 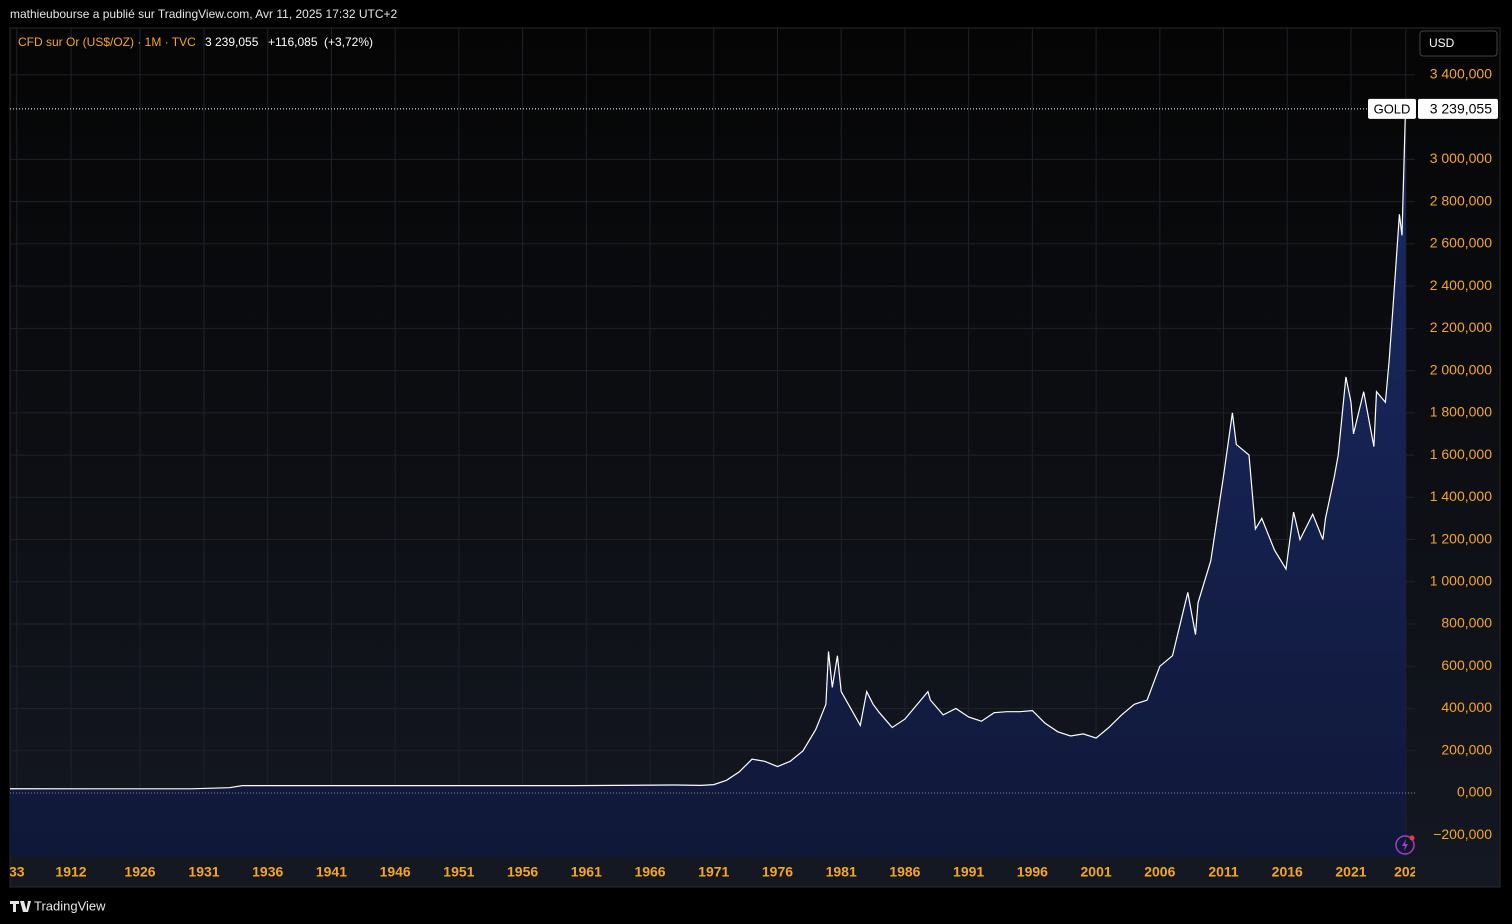 I want to click on currency-button, so click(x=1458, y=43).